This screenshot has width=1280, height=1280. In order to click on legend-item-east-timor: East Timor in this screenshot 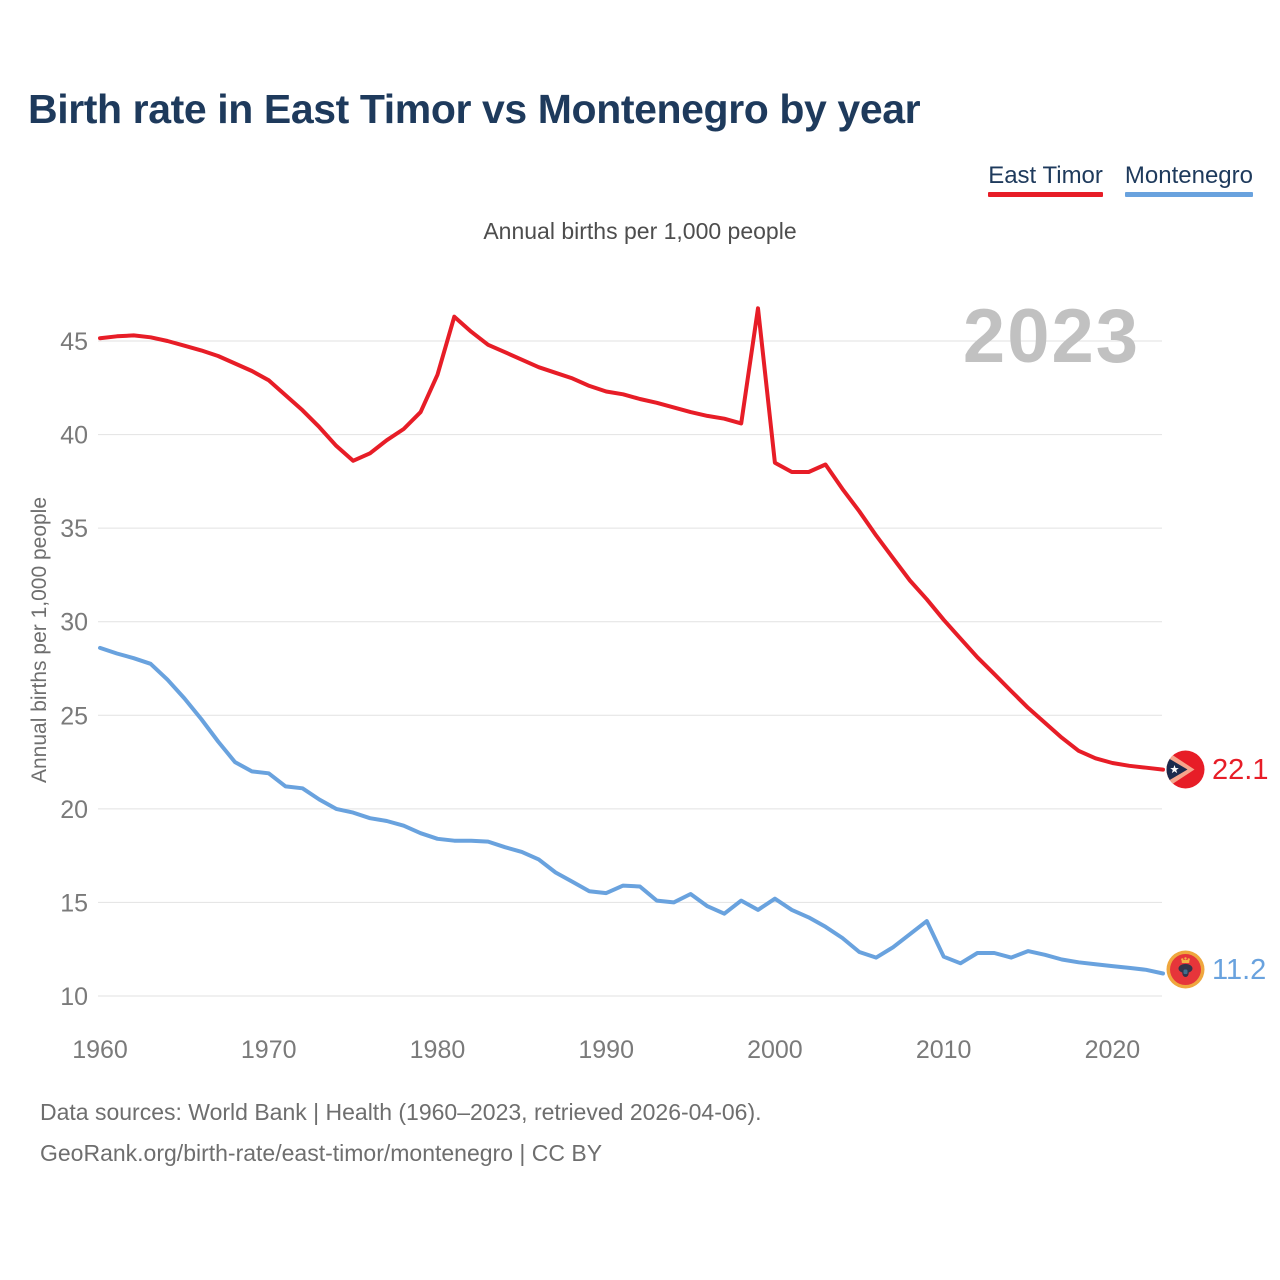, I will do `click(1045, 179)`.